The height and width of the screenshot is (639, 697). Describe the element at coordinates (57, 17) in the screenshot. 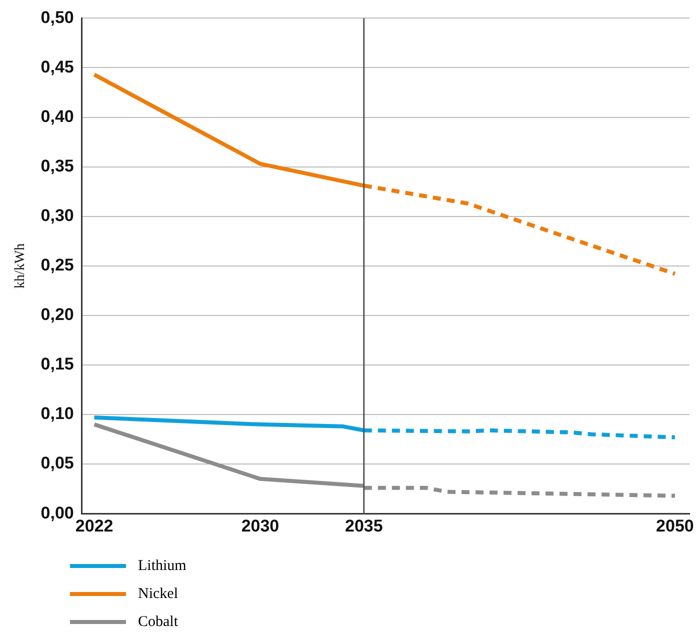

I see `y-tick-label: 0,50` at that location.